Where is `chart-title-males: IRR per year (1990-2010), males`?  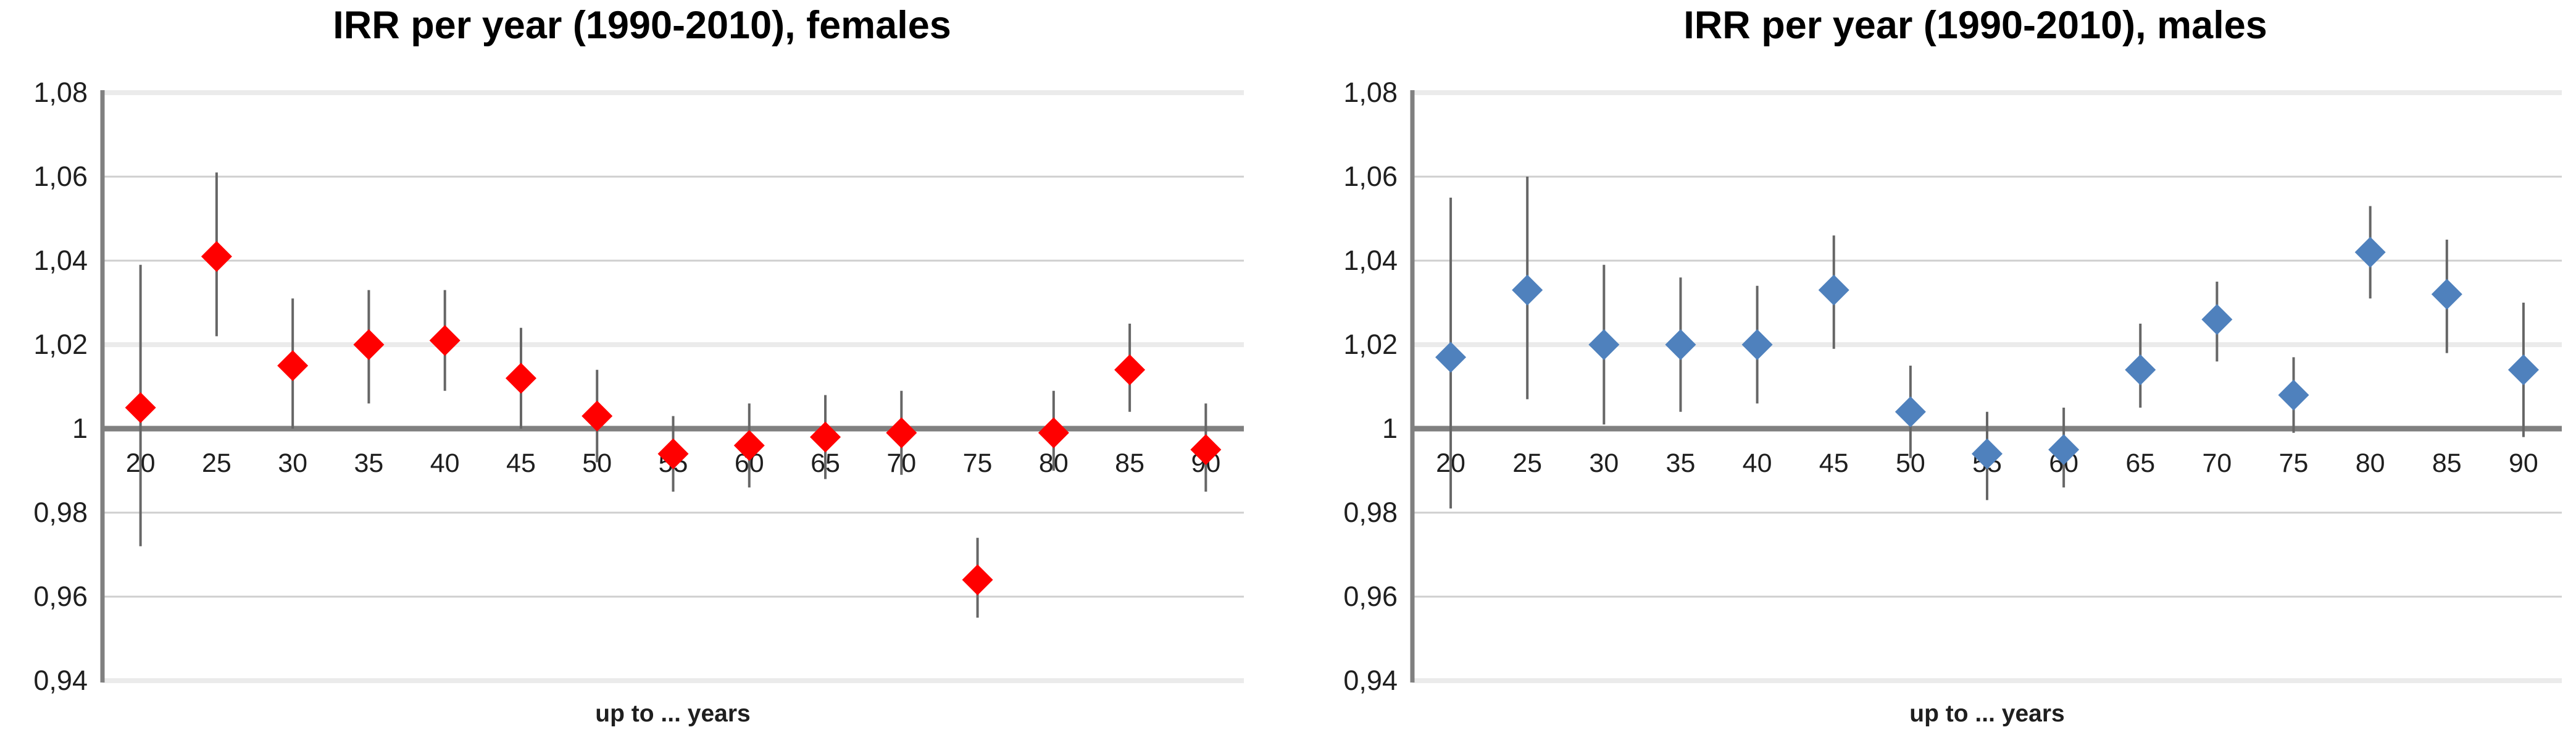 chart-title-males: IRR per year (1990-2010), males is located at coordinates (1975, 25).